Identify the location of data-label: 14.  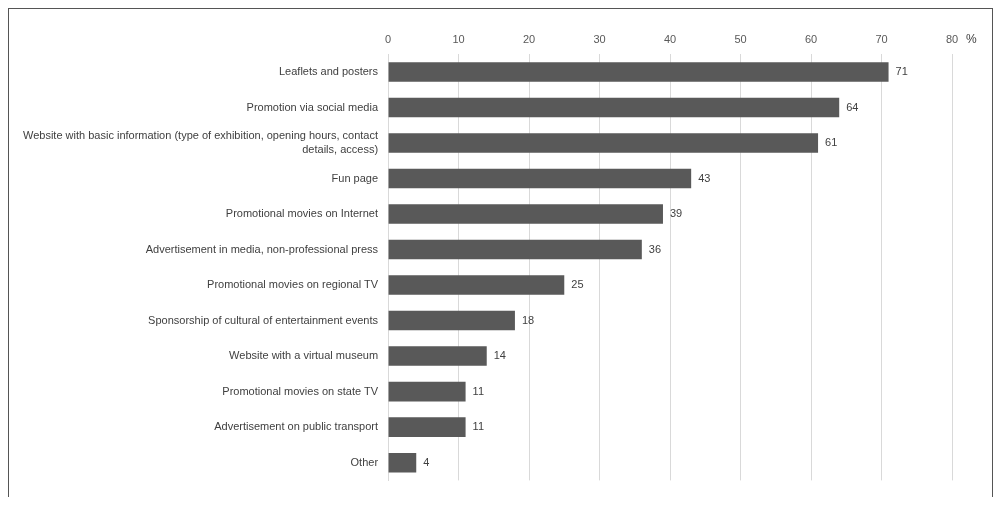
(499, 355).